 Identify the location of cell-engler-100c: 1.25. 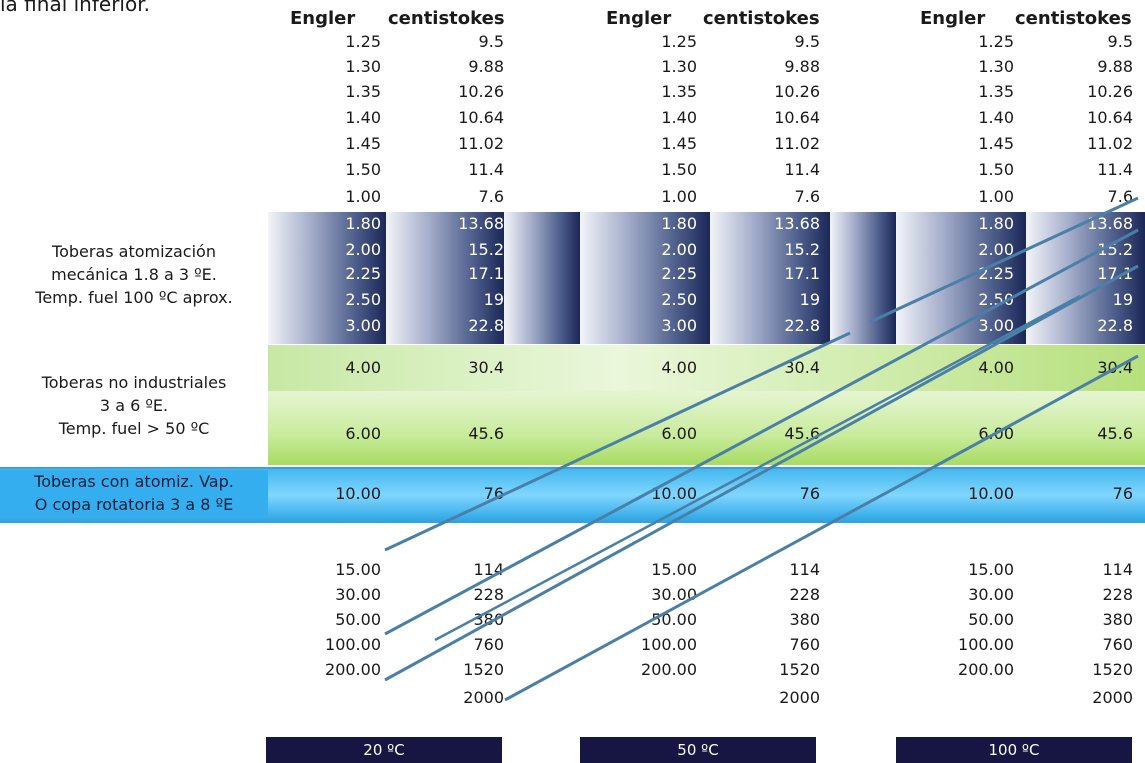
(996, 41).